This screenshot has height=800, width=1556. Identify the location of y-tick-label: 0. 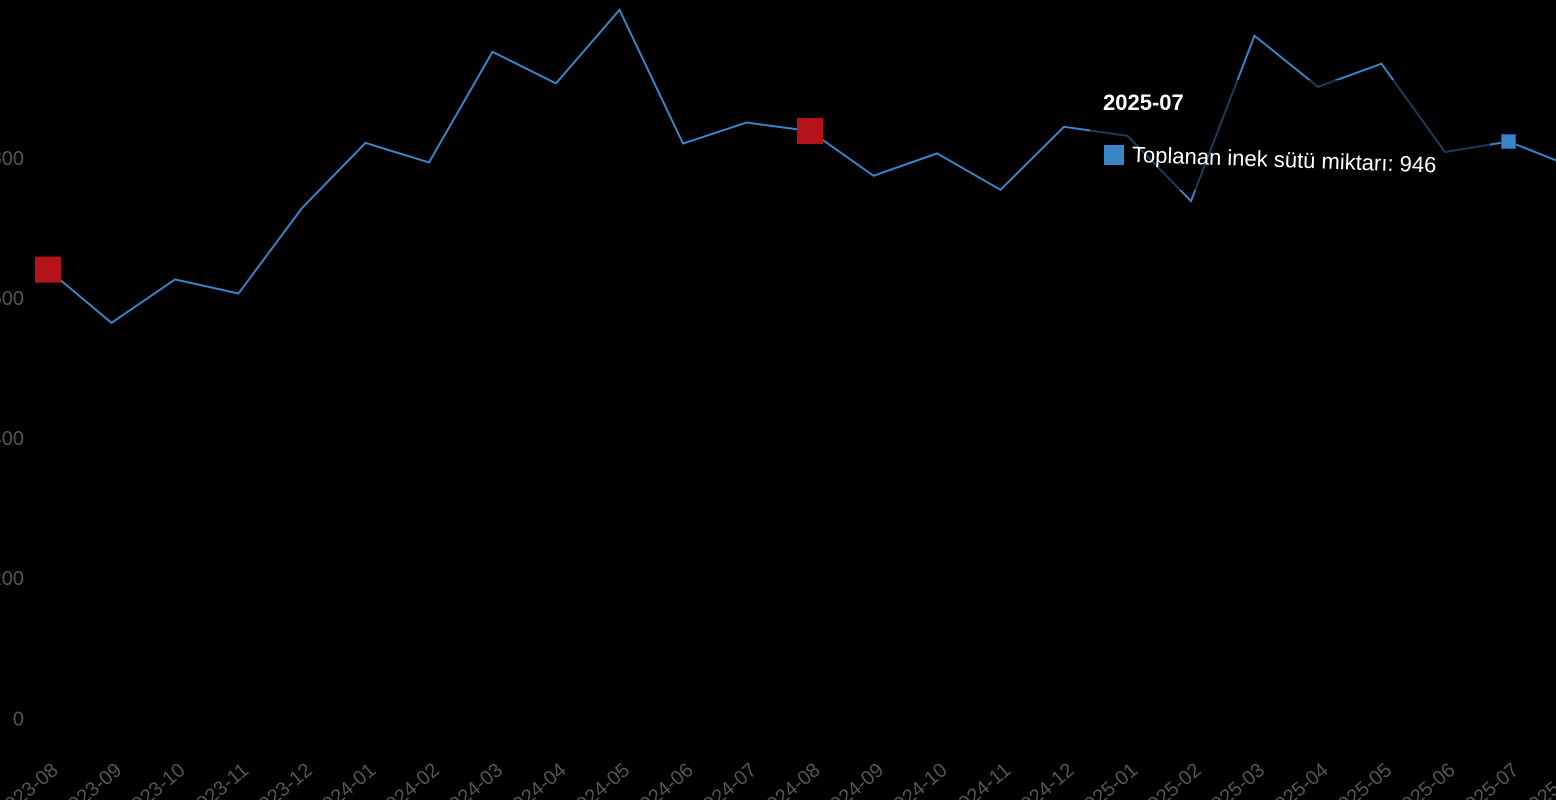
(18, 719).